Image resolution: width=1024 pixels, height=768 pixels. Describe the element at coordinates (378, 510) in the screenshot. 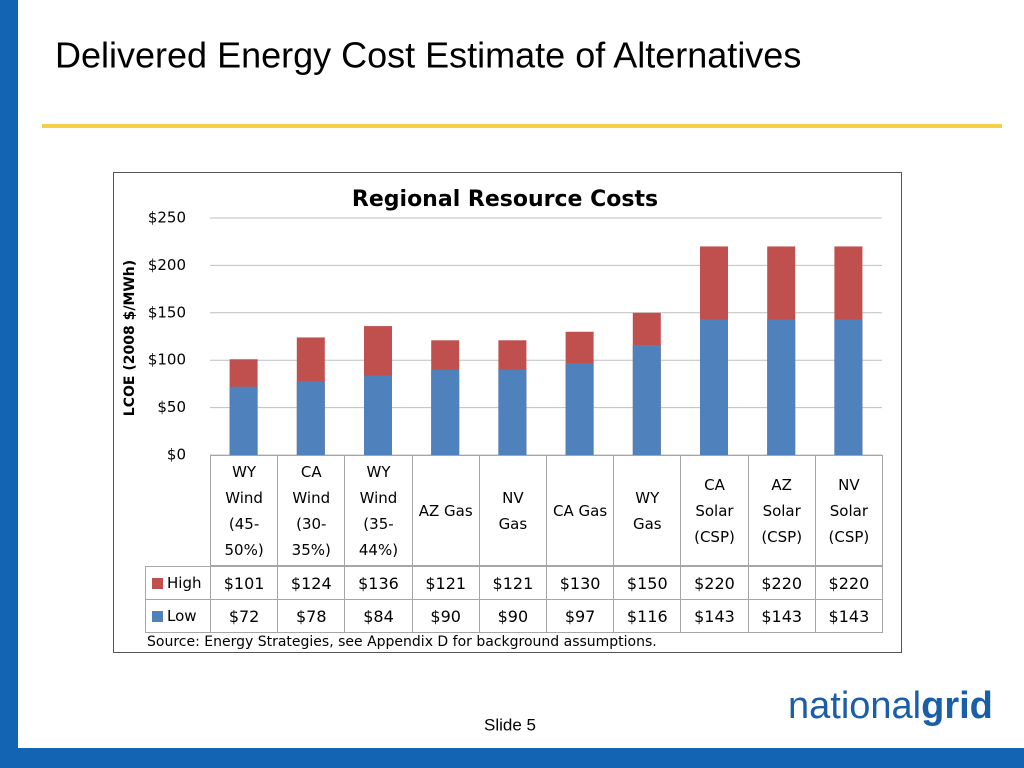

I see `category-label: WY Wind (35-44%)` at that location.